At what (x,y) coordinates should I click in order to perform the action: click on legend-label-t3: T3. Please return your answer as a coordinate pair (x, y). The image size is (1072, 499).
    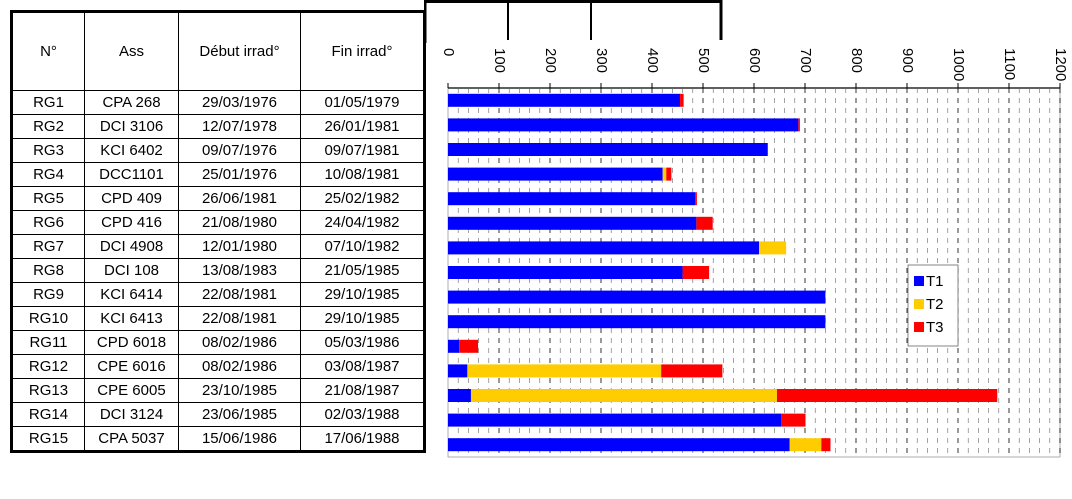
    Looking at the image, I should click on (935, 327).